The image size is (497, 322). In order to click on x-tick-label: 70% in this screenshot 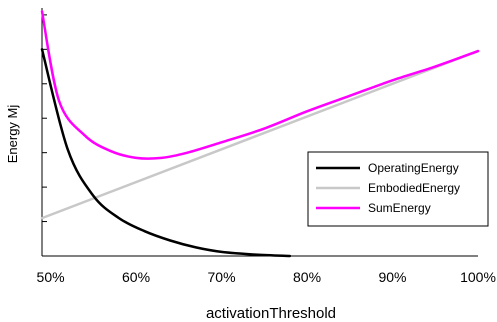, I will do `click(222, 277)`.